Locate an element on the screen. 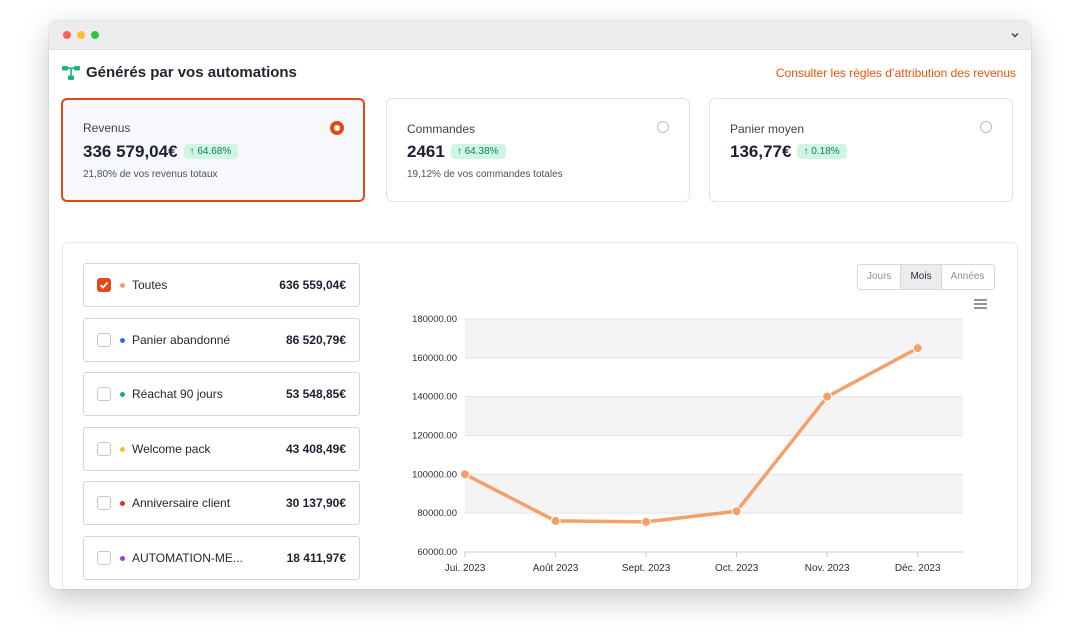 This screenshot has width=1080, height=636. series-name: Welcome pack is located at coordinates (171, 448).